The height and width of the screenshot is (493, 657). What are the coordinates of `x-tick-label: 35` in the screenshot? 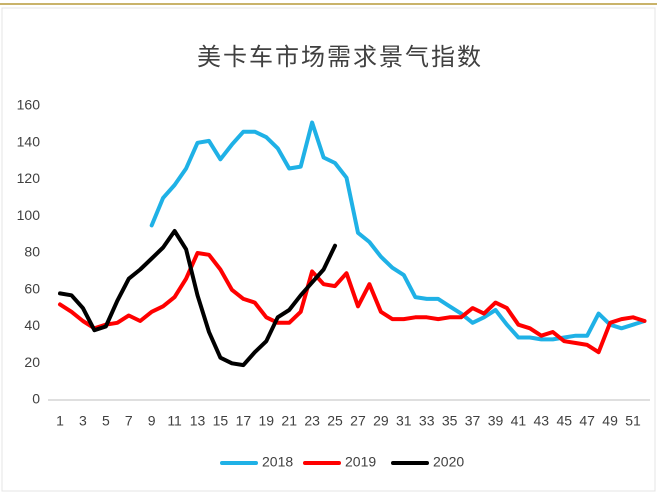 It's located at (450, 421).